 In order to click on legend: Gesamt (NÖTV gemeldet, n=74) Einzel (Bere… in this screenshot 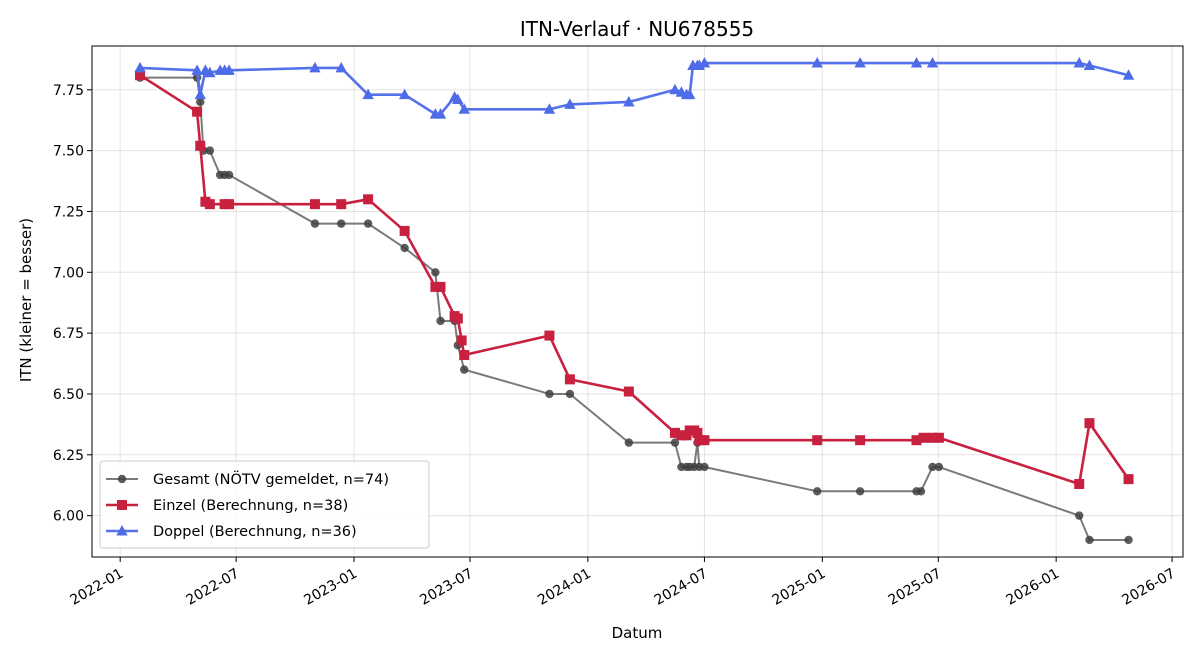, I will do `click(264, 504)`.